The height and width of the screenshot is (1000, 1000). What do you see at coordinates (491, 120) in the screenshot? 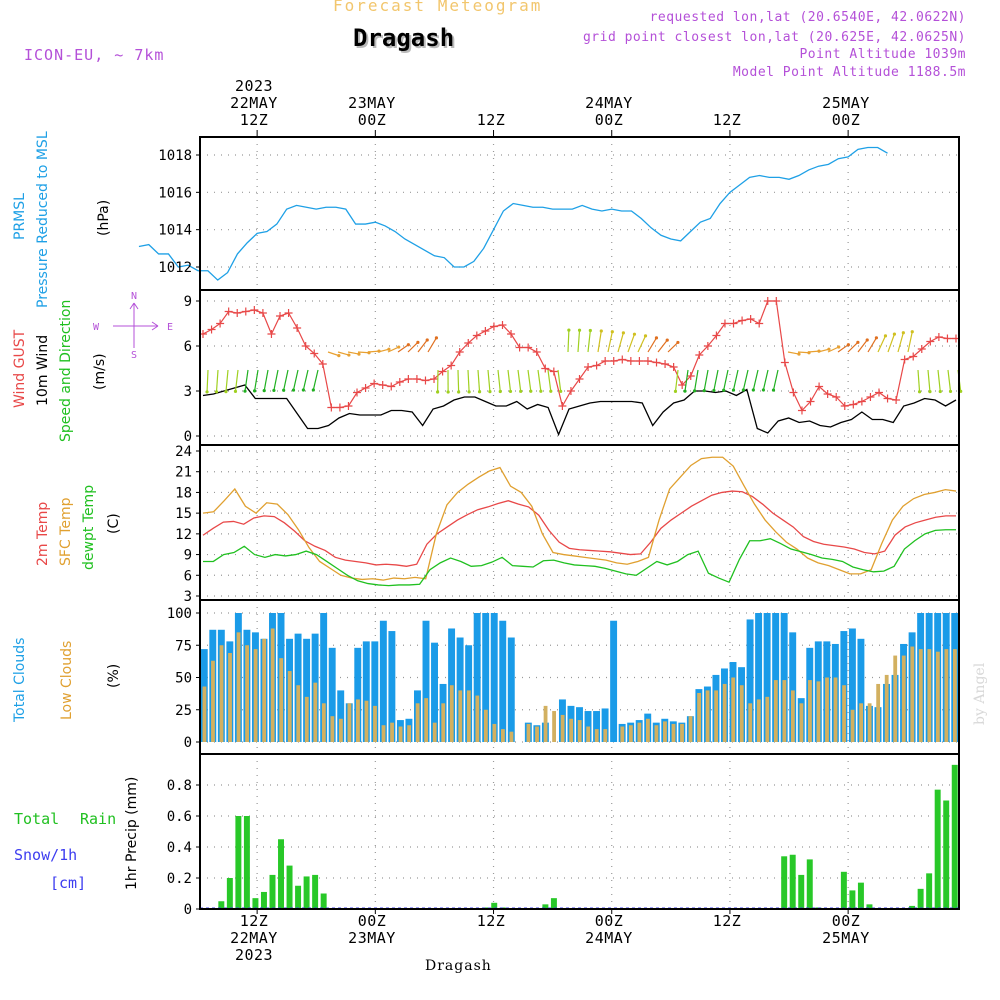
I see `top-time-2: 12Z` at bounding box center [491, 120].